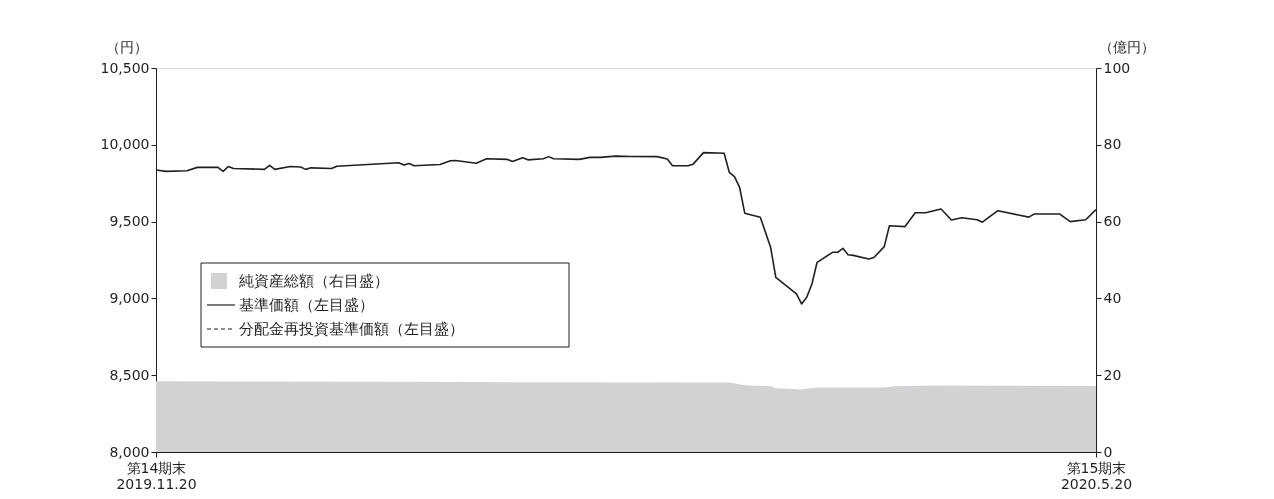 Image resolution: width=1274 pixels, height=499 pixels. What do you see at coordinates (1096, 475) in the screenshot?
I see `x-tick-label: 第15期末 2020.5.20` at bounding box center [1096, 475].